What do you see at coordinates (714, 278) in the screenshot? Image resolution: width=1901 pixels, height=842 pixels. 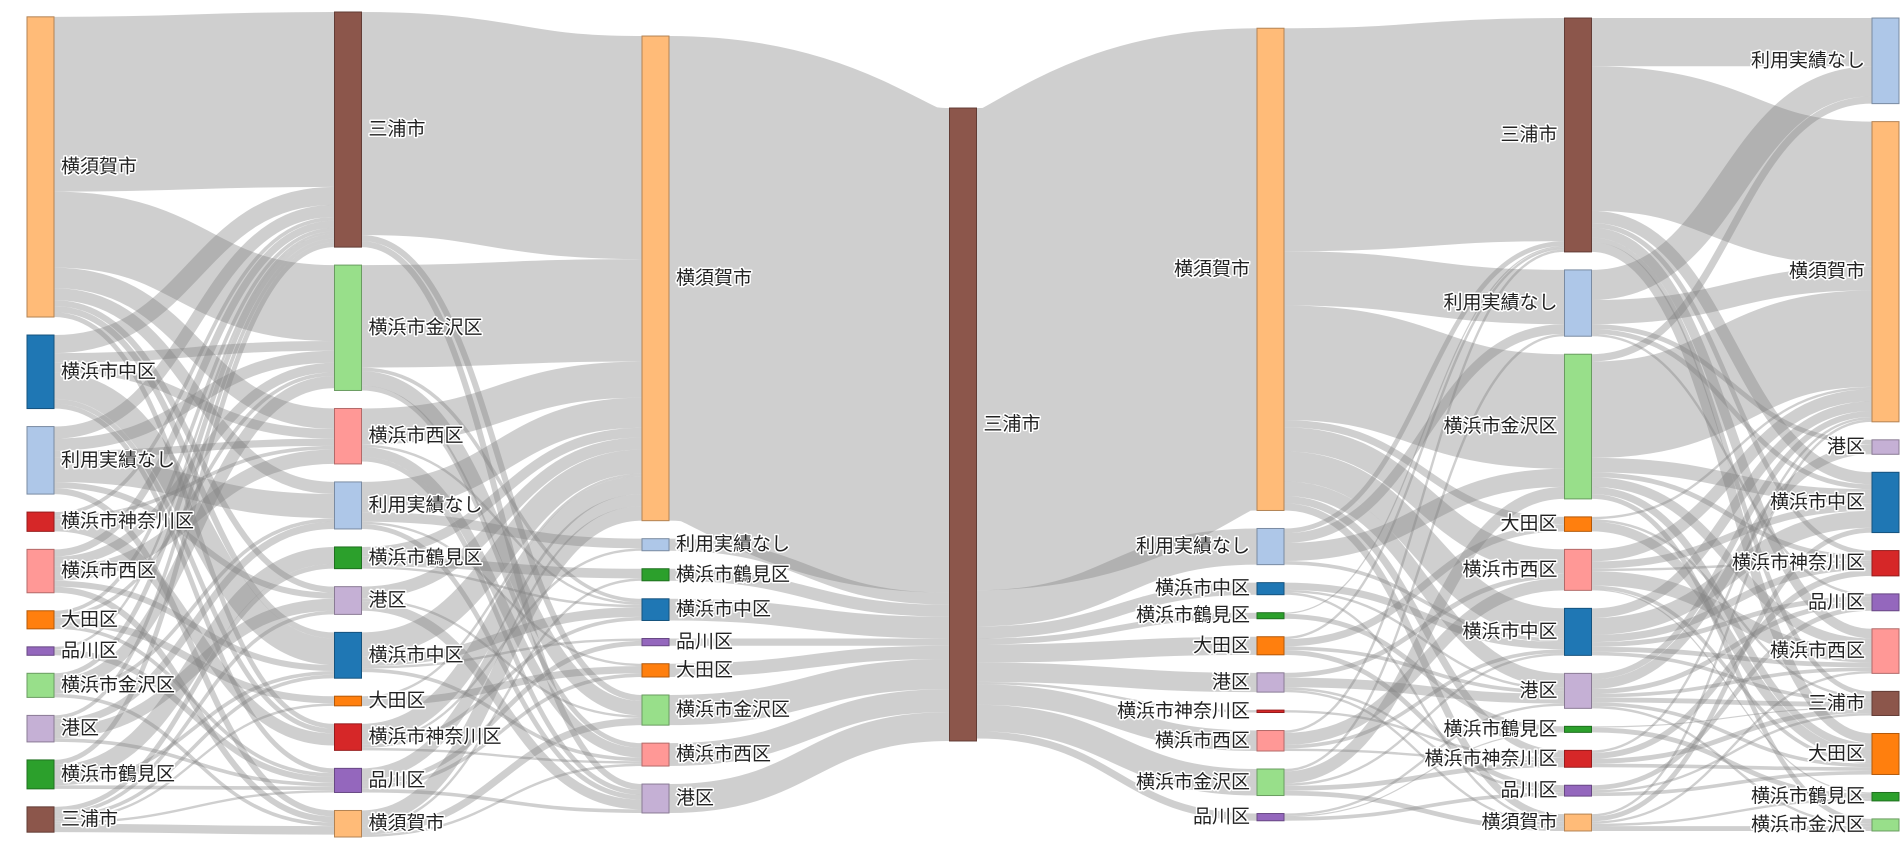 I see `node-label: 横須賀市` at bounding box center [714, 278].